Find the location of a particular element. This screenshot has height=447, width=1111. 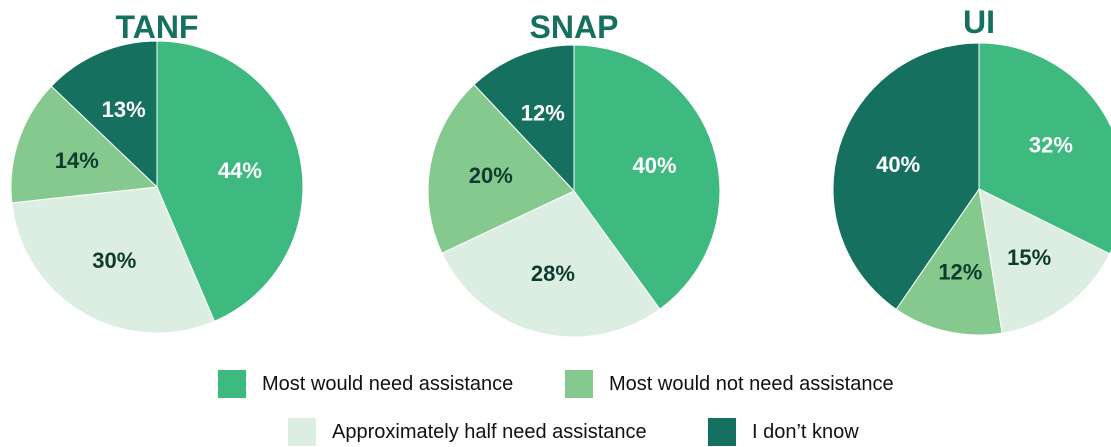

pie-label-ui-approximately-half-need-assistance: 15% is located at coordinates (1029, 257).